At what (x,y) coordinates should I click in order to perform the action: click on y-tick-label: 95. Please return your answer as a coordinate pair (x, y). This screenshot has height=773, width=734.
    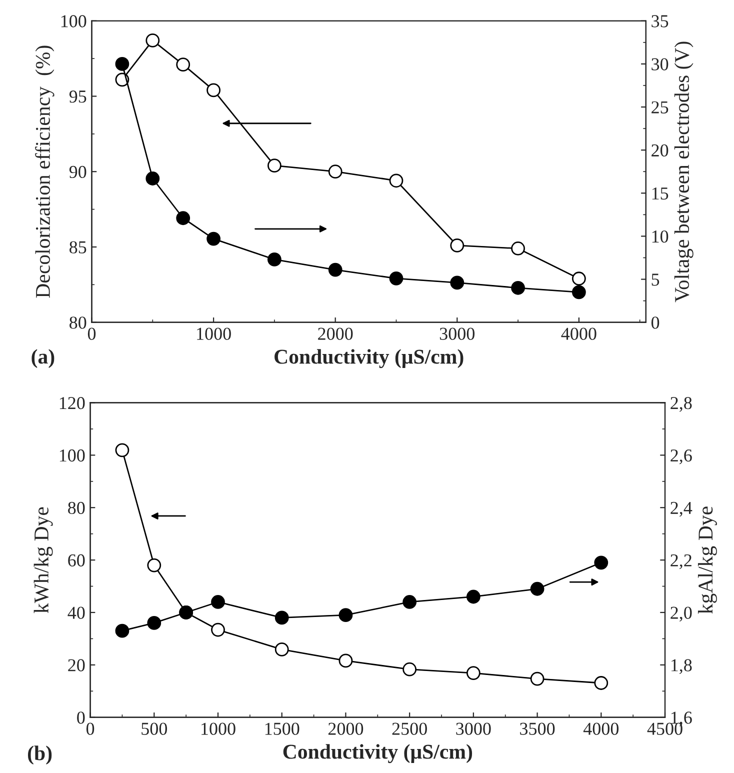
    Looking at the image, I should click on (77, 96).